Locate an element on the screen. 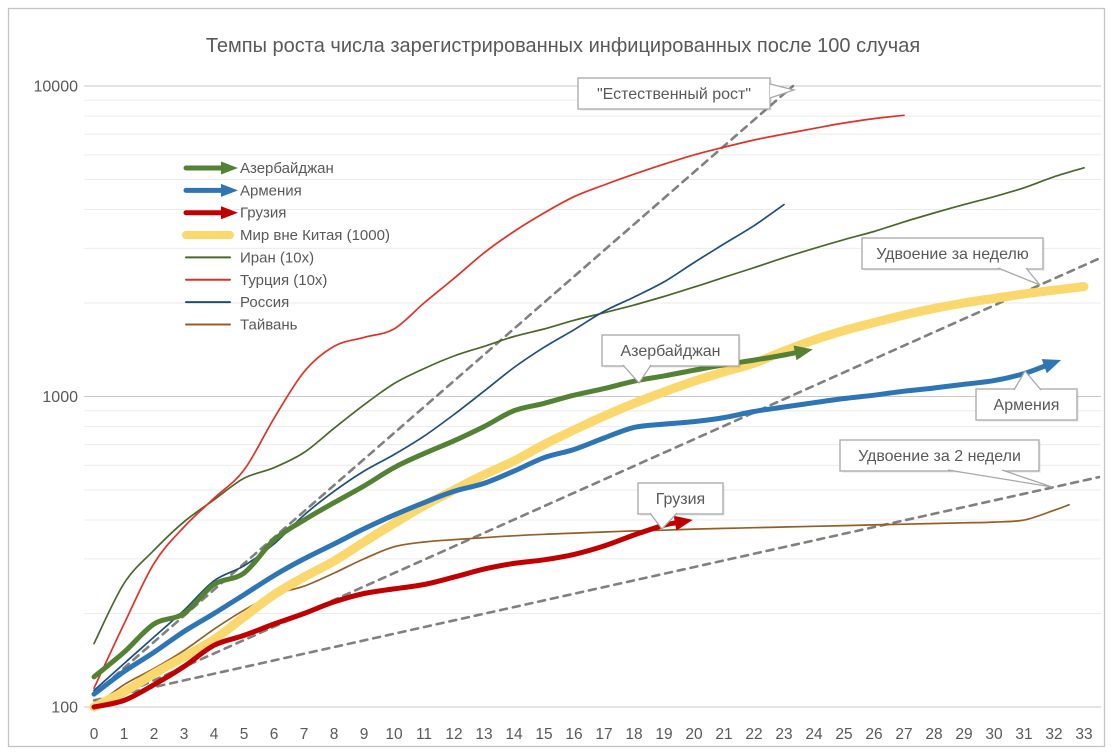 Image resolution: width=1119 pixels, height=753 pixels. legend-arrowhead-azerbaijan is located at coordinates (229, 168).